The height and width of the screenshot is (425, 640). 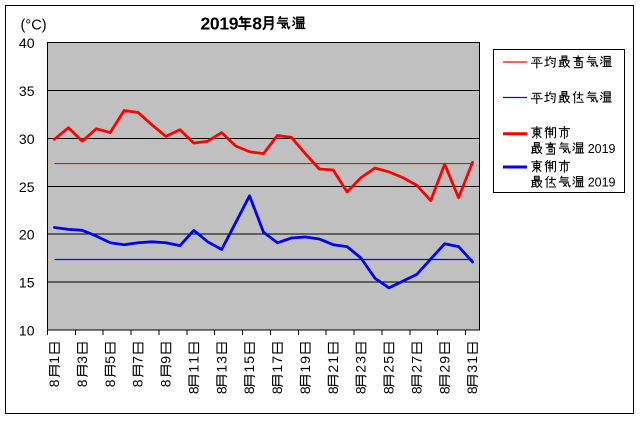 I want to click on svg-text: 30, so click(x=27, y=139).